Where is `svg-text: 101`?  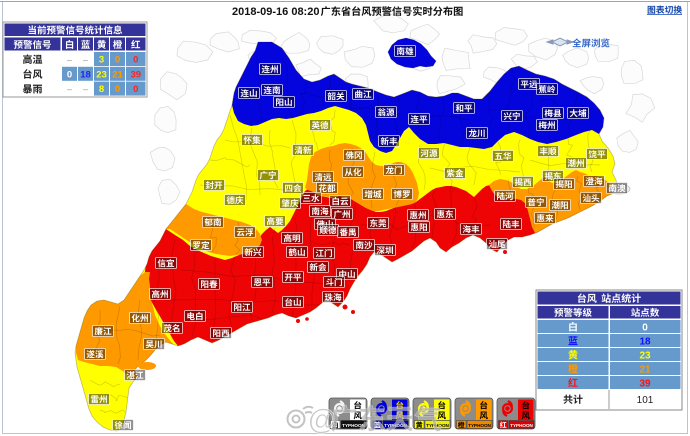 svg-text: 101 is located at coordinates (645, 400).